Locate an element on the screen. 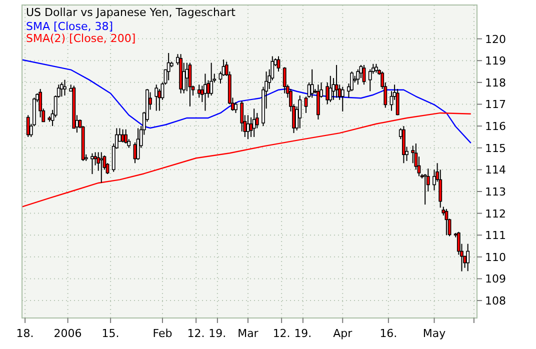 The width and height of the screenshot is (536, 349). y-tick-label: 114 is located at coordinates (495, 170).